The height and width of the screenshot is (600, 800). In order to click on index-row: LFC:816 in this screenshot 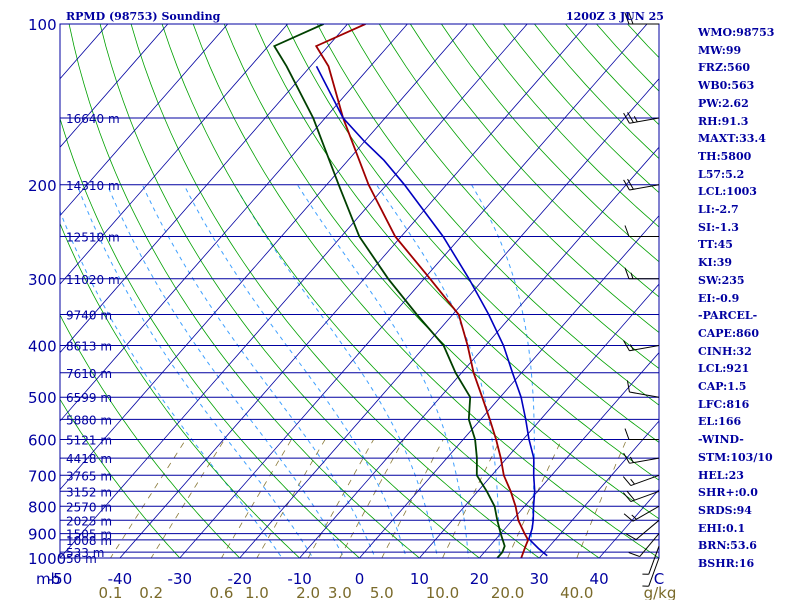, I will do `click(724, 404)`.